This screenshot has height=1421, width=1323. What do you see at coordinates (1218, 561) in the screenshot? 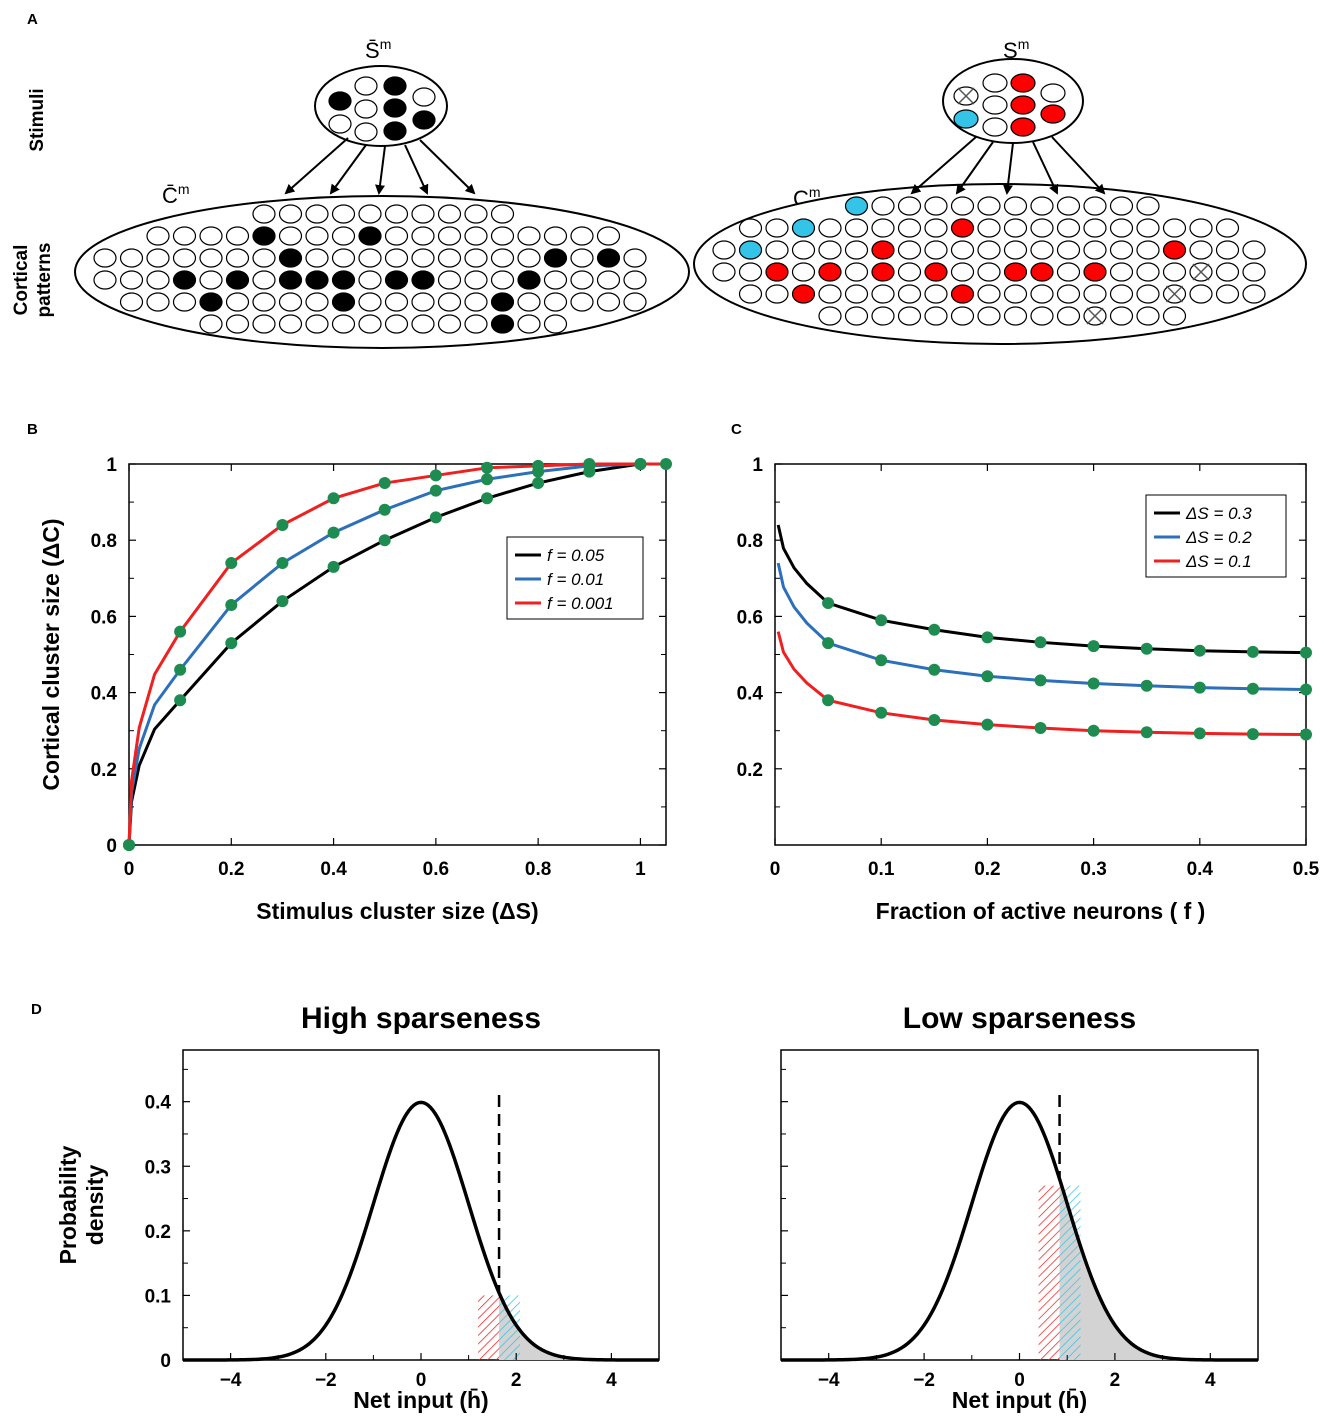
I see `legend-label: ΔS = 0.1` at bounding box center [1218, 561].